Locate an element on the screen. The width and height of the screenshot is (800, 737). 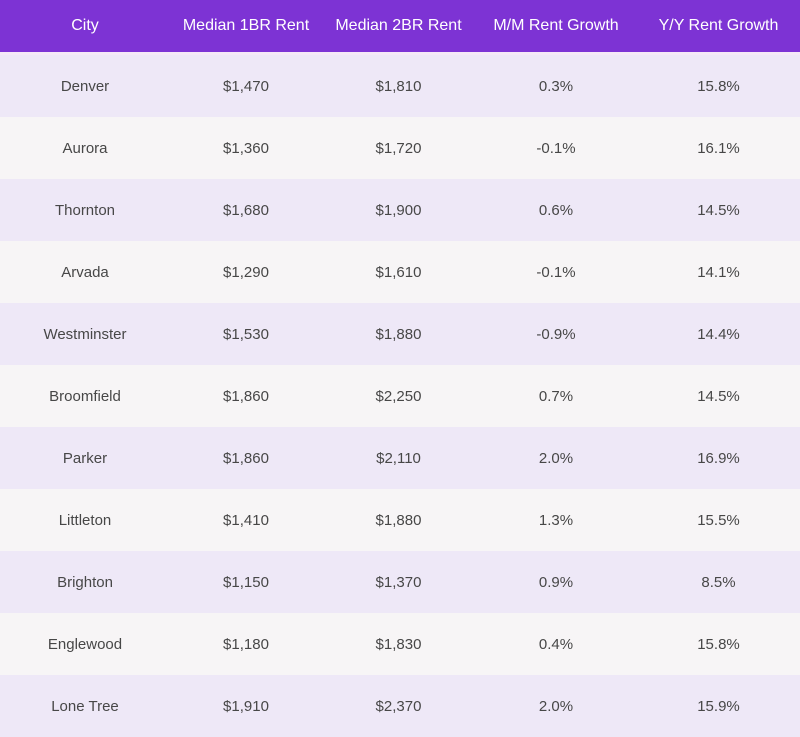
table-row: Littleton $1,410 $1,880 1.3% 15.5% is located at coordinates (400, 520).